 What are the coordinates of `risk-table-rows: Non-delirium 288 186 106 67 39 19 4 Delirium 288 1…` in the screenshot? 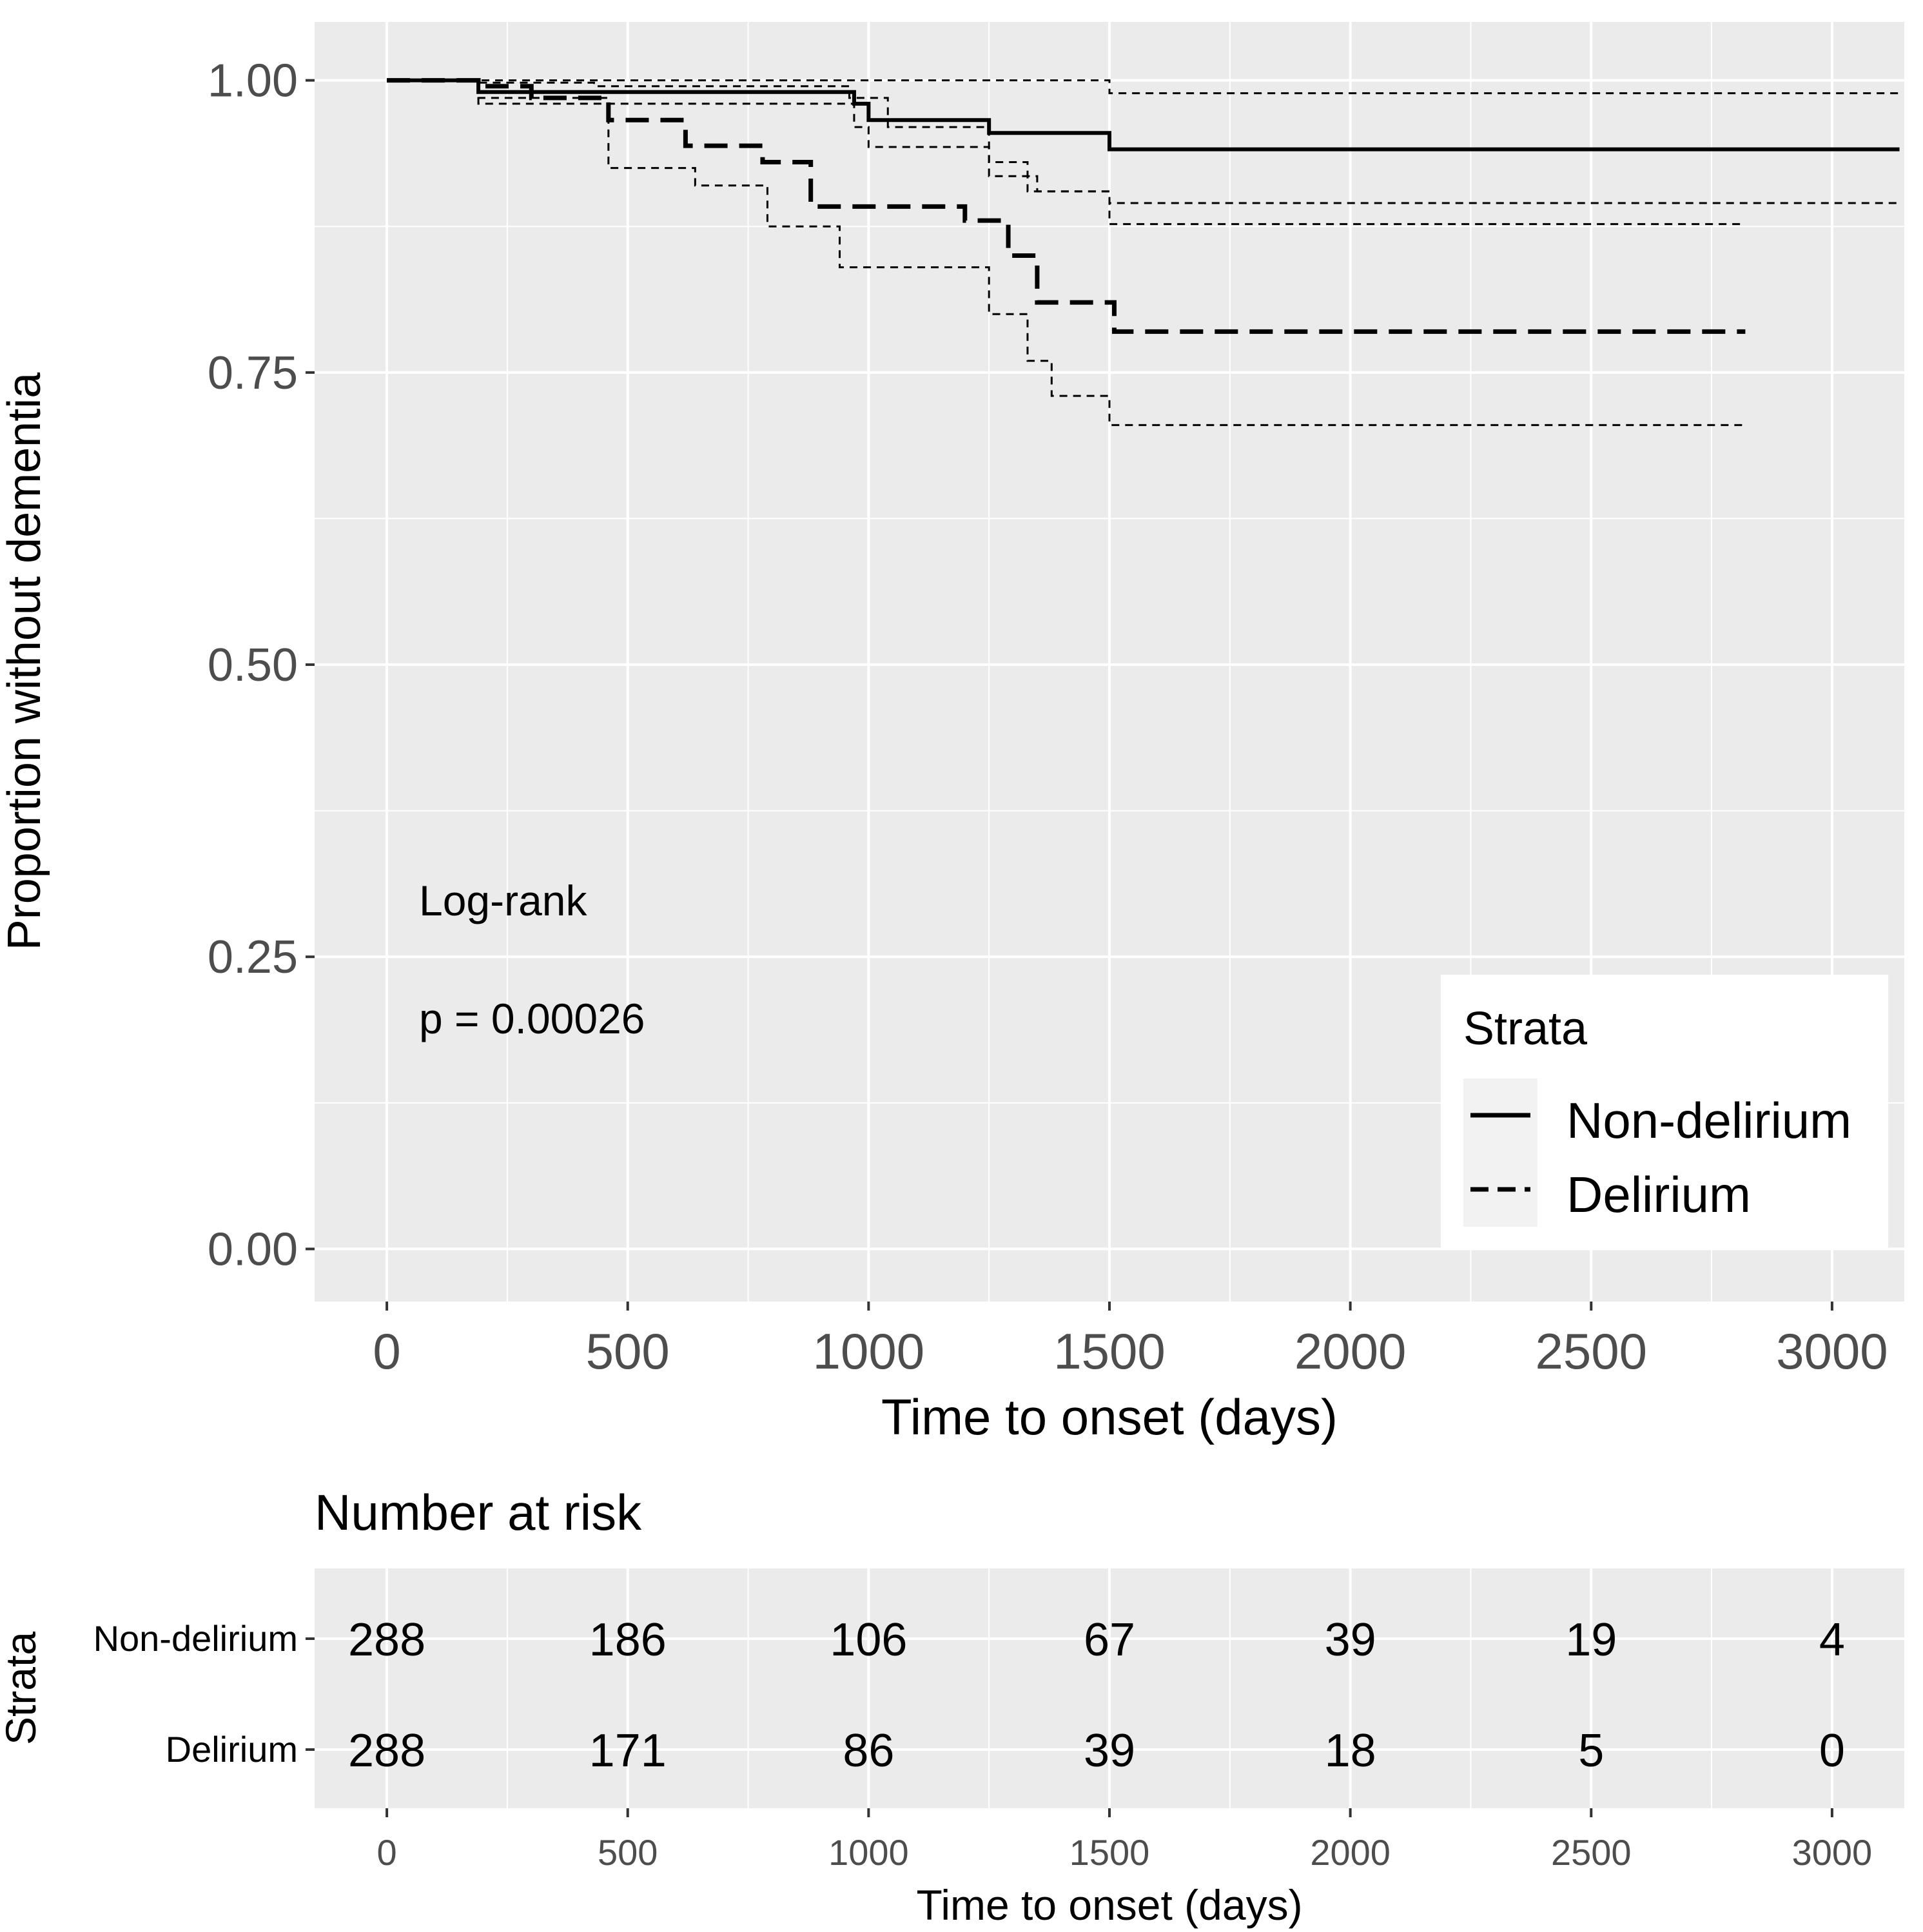 It's located at (969, 1696).